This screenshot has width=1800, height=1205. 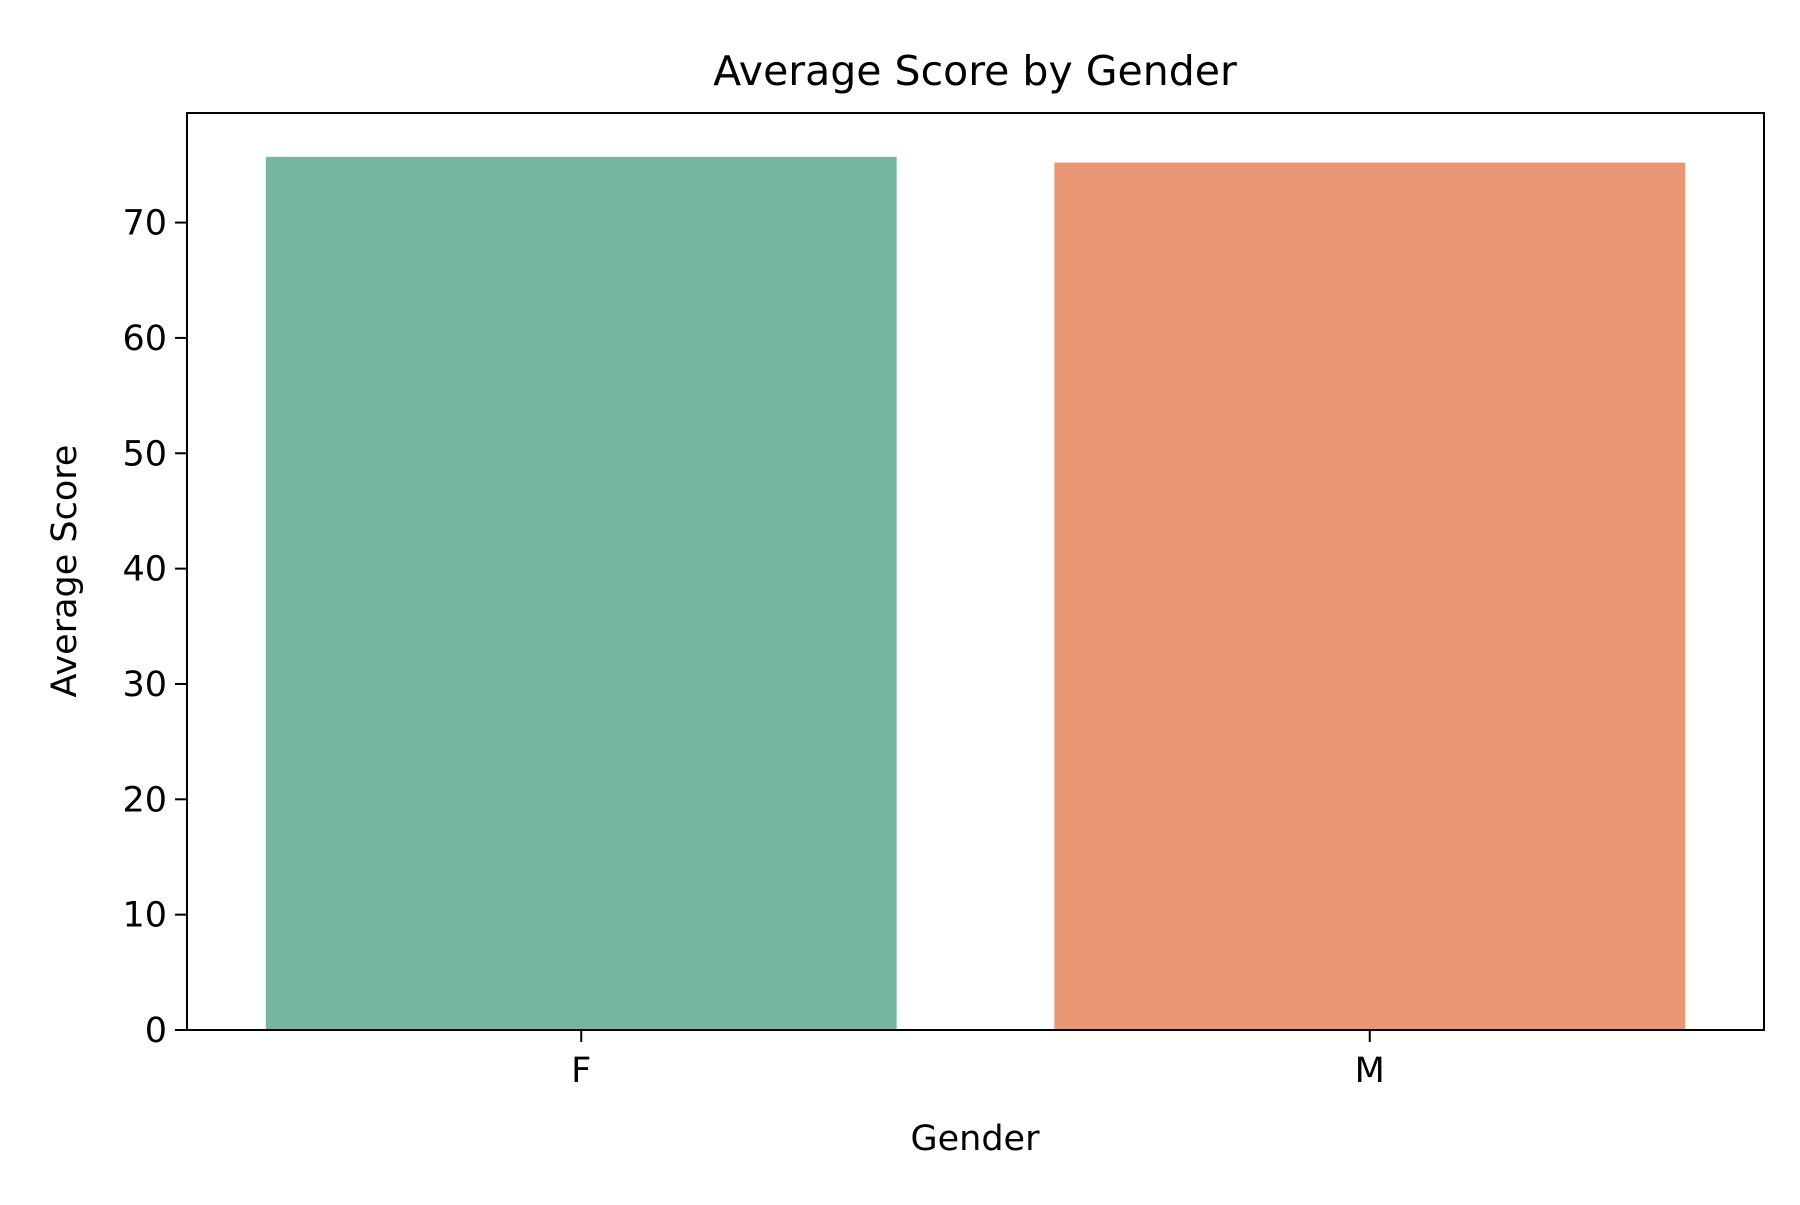 I want to click on y-tick-label-10: 10, so click(x=144, y=916).